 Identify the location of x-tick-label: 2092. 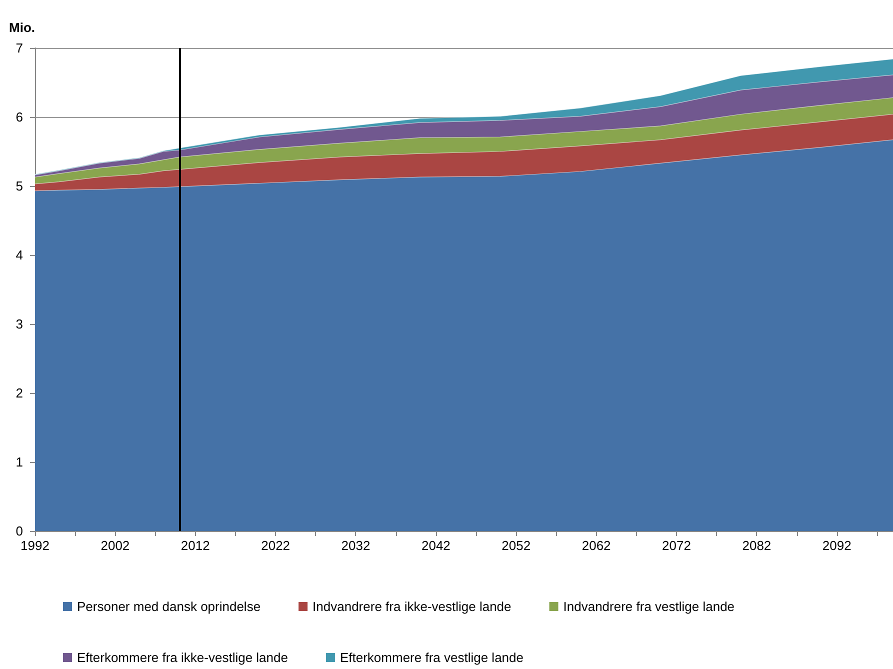
(837, 545).